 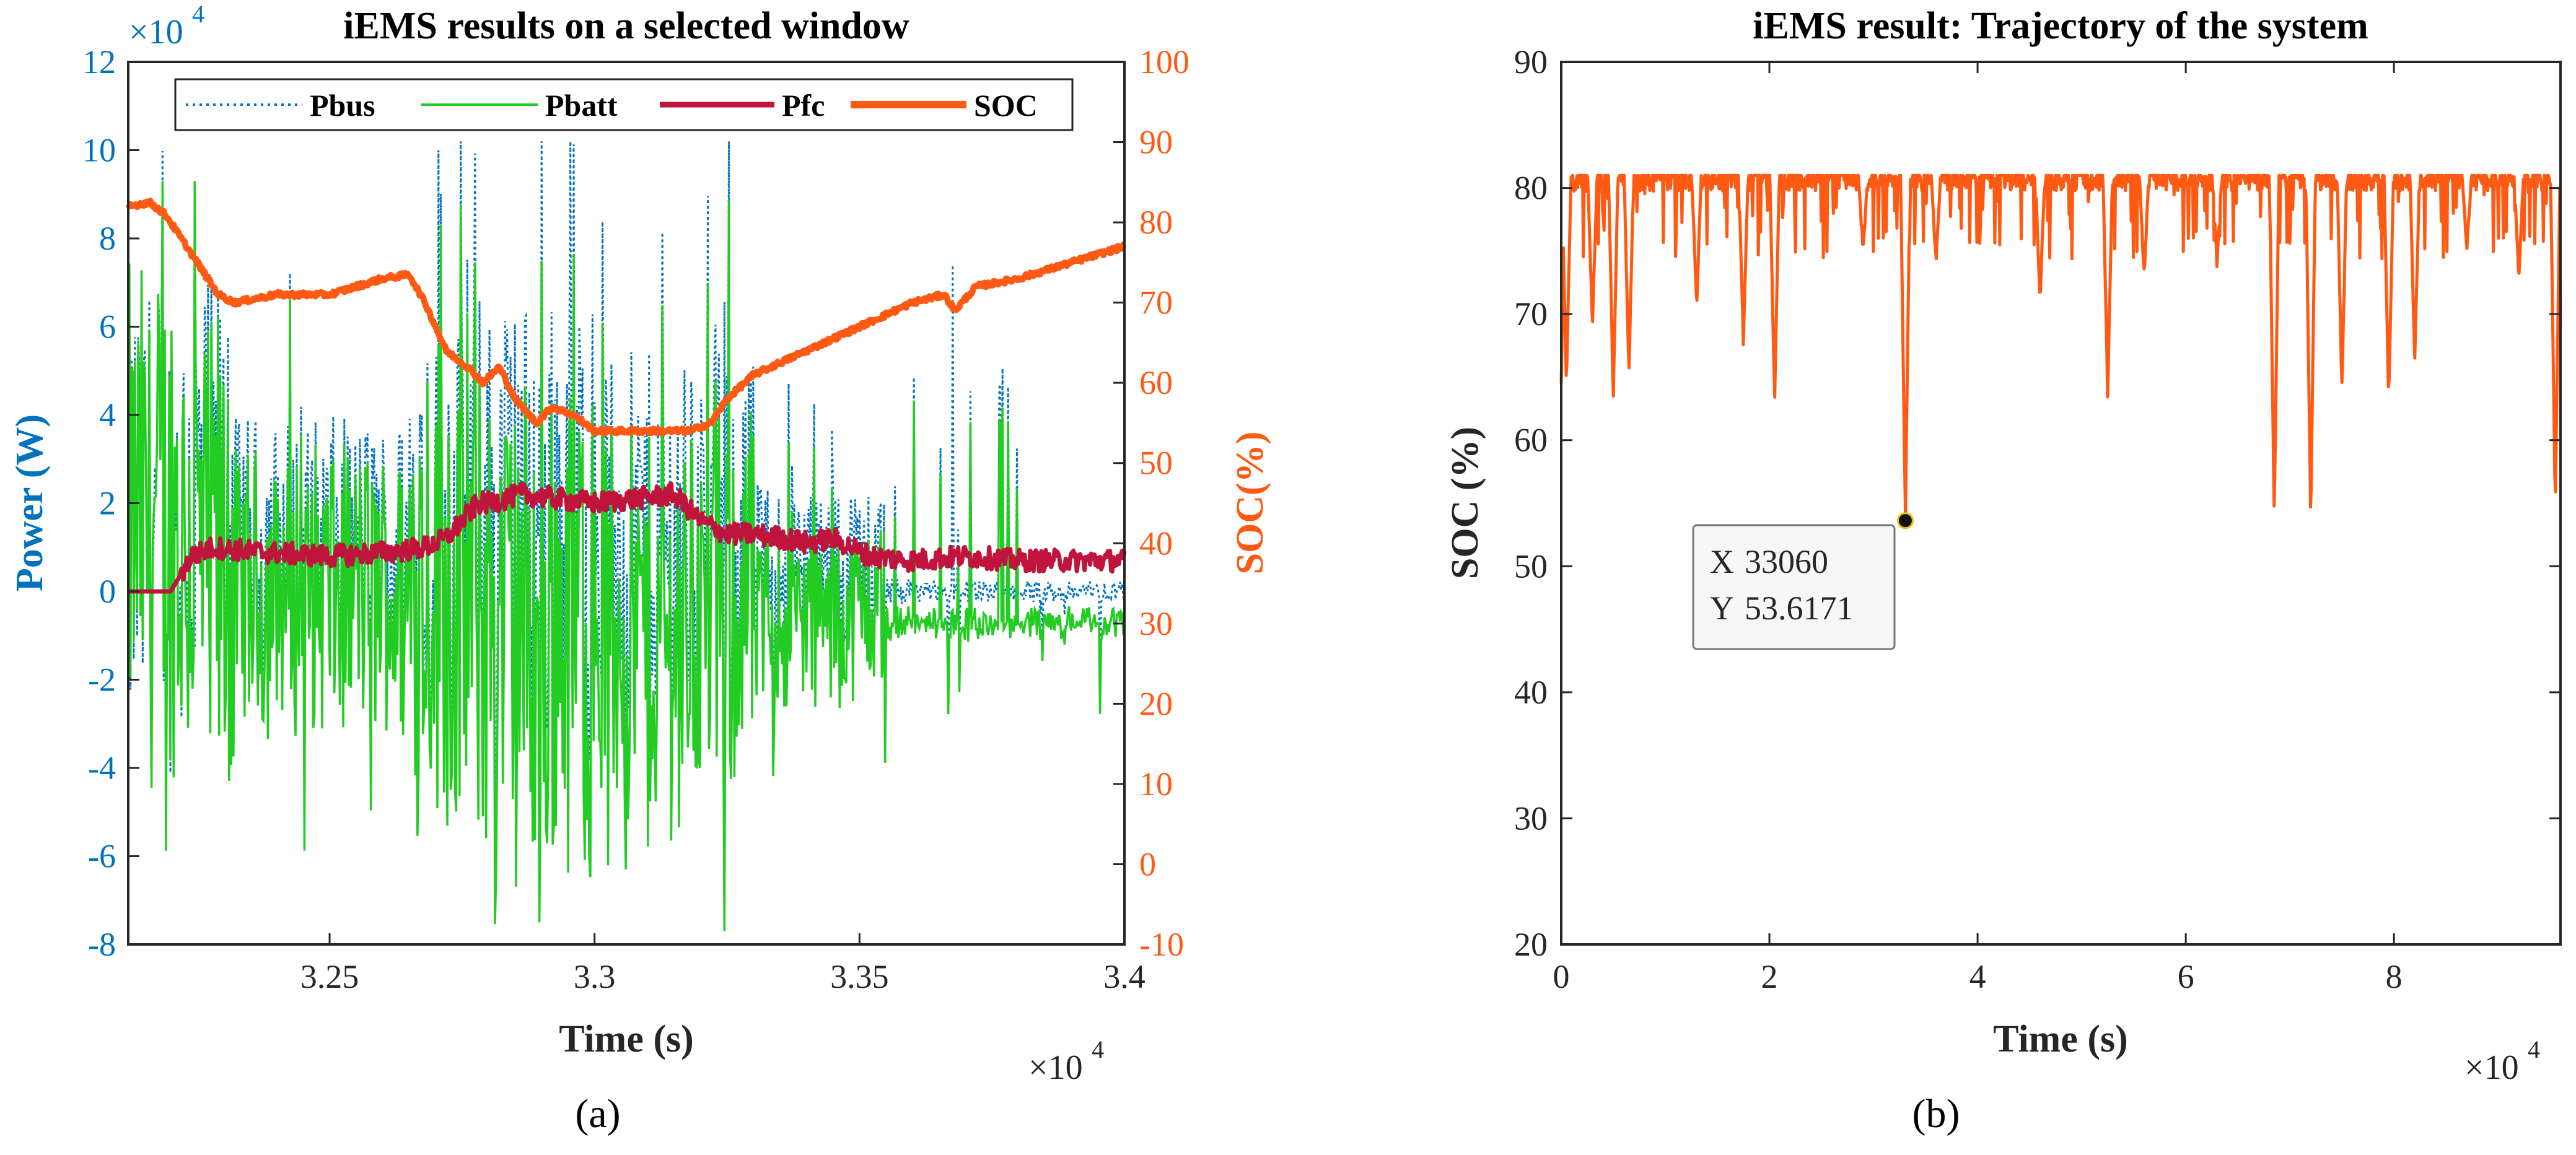 What do you see at coordinates (102, 944) in the screenshot?
I see `left-tick-label: -8` at bounding box center [102, 944].